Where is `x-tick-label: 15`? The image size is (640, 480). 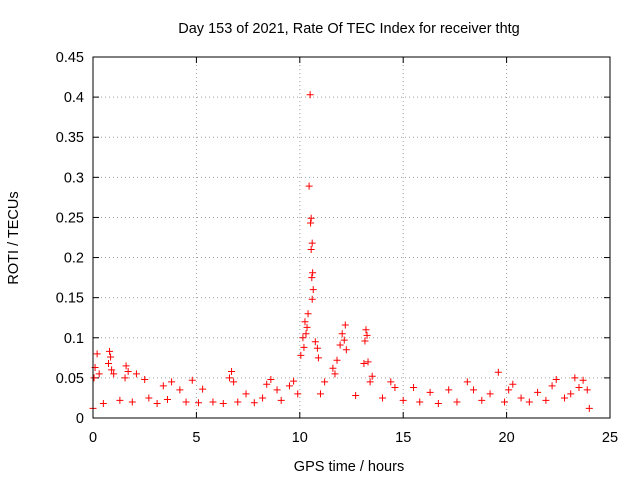 x-tick-label: 15 is located at coordinates (403, 438).